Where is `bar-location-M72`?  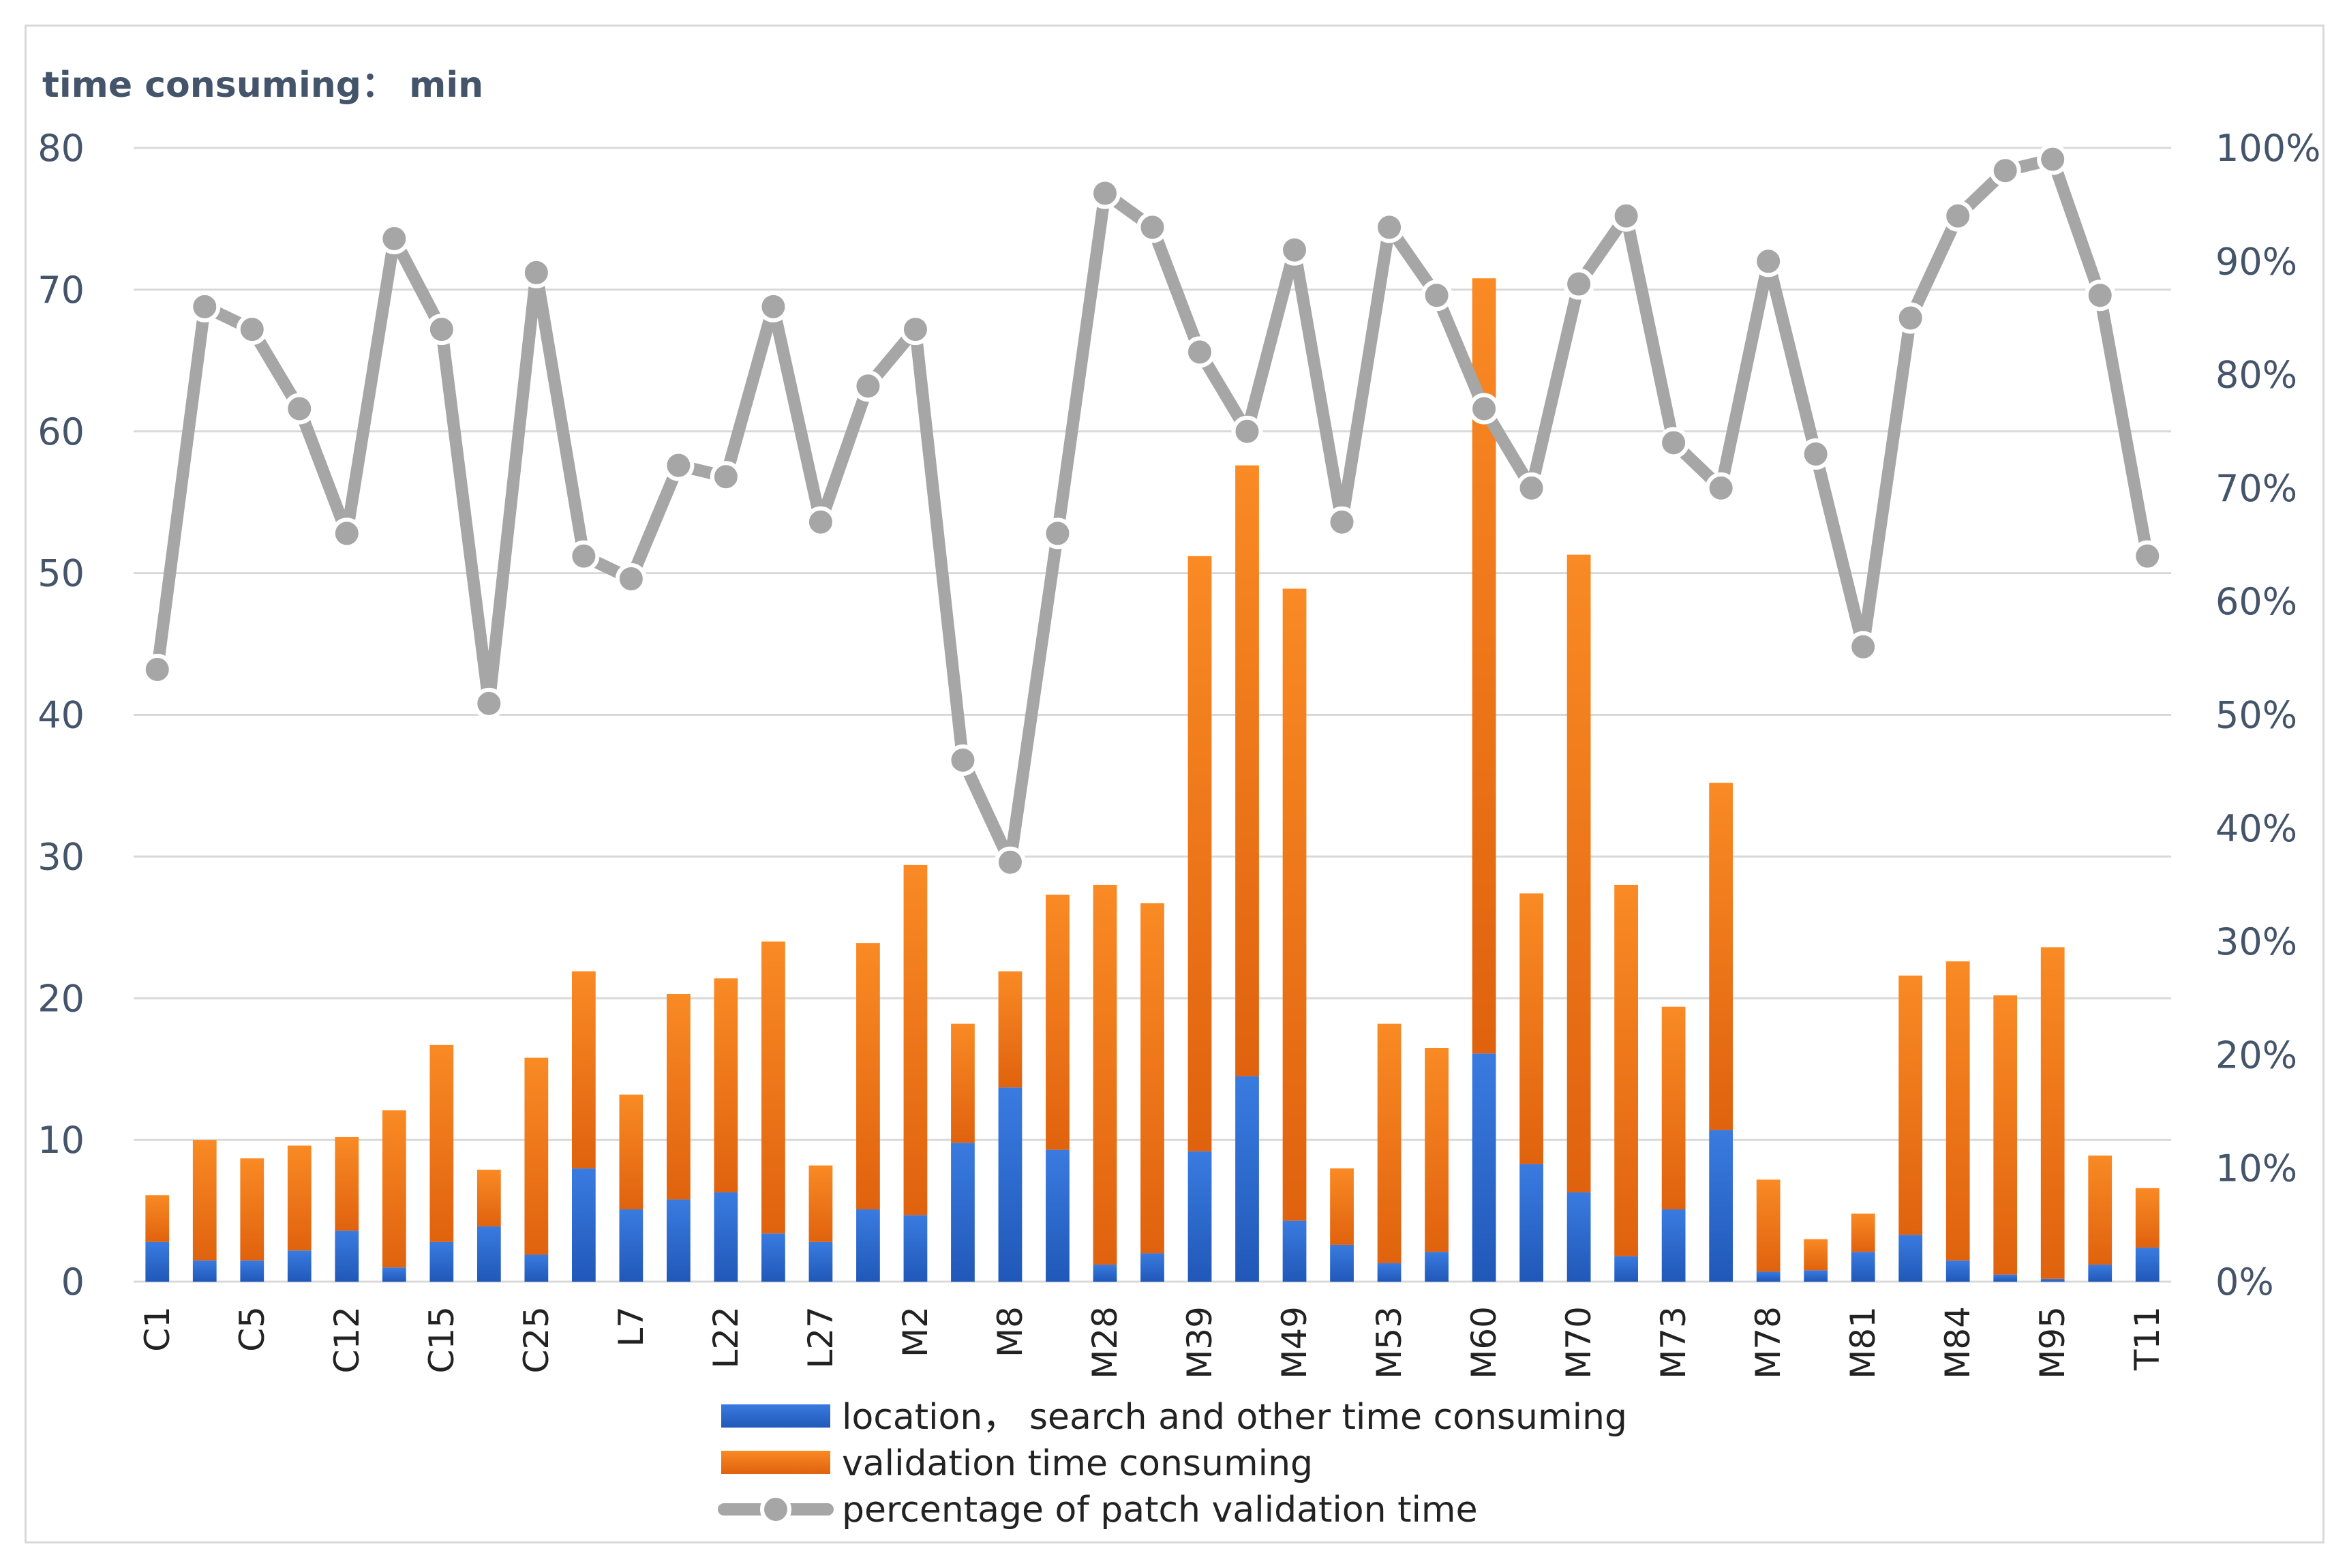
bar-location-M72 is located at coordinates (1626, 1269).